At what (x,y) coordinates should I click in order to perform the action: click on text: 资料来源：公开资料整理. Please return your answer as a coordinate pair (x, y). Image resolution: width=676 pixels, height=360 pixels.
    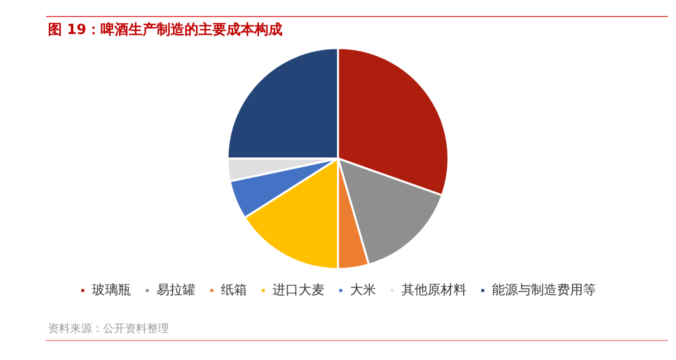
    Looking at the image, I should click on (109, 328).